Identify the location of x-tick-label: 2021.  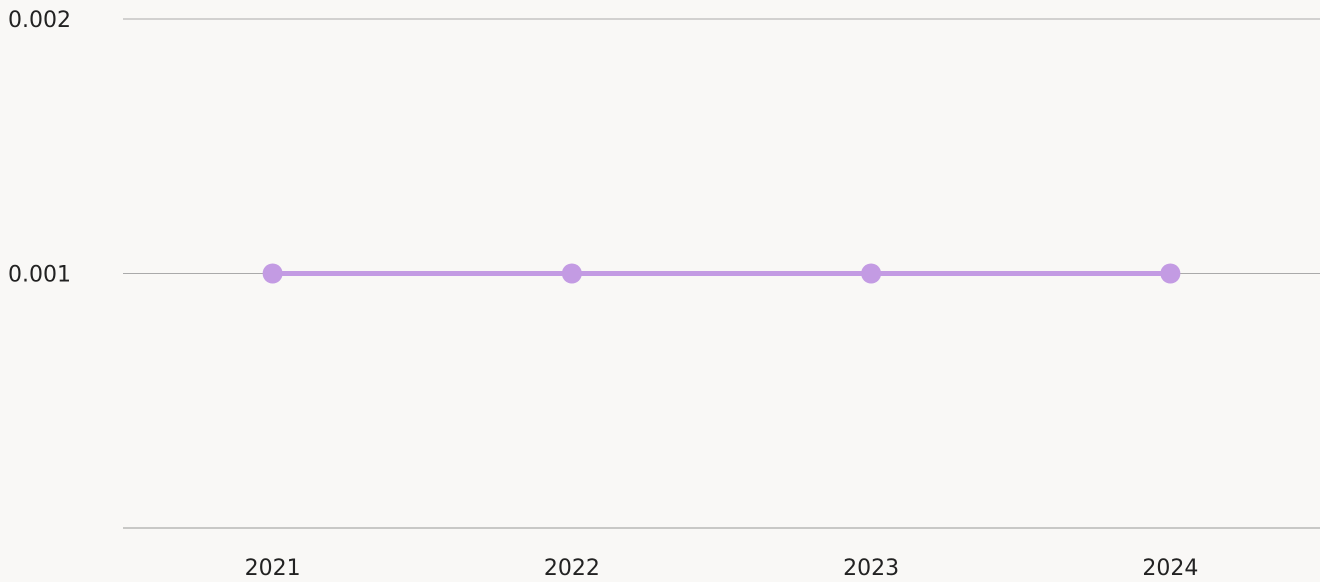
(273, 568).